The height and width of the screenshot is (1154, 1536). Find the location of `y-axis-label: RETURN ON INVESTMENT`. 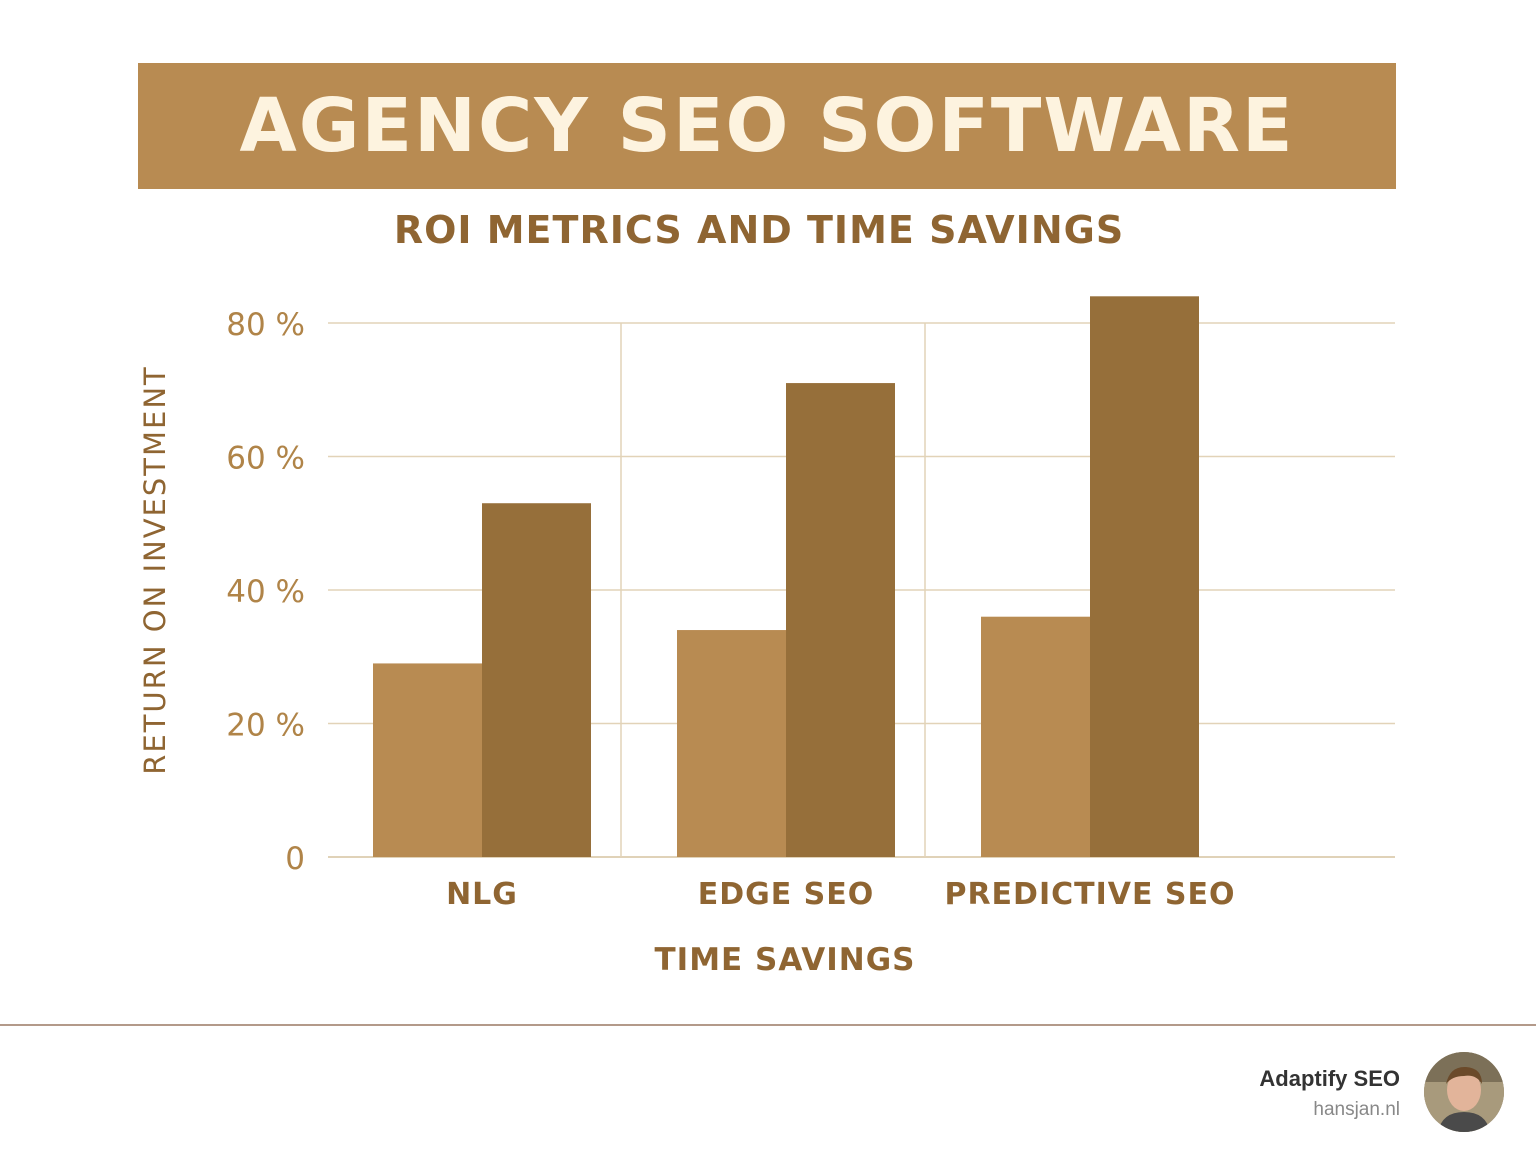

y-axis-label: RETURN ON INVESTMENT is located at coordinates (155, 570).